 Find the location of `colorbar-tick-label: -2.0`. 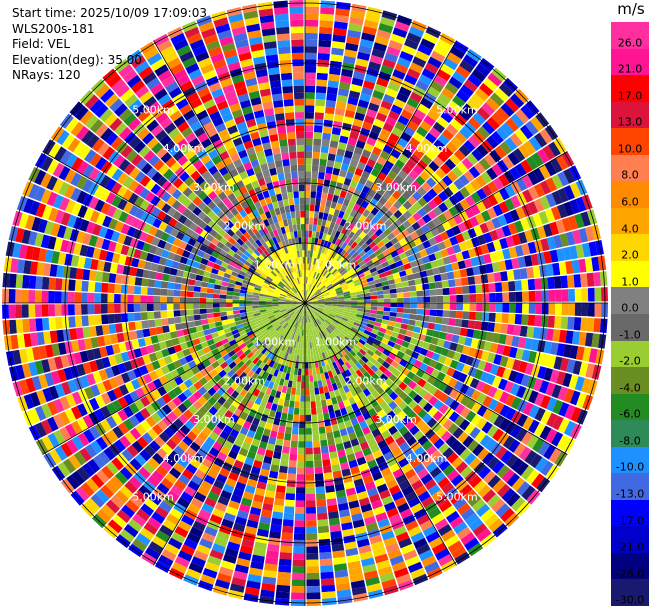

colorbar-tick-label: -2.0 is located at coordinates (630, 361).